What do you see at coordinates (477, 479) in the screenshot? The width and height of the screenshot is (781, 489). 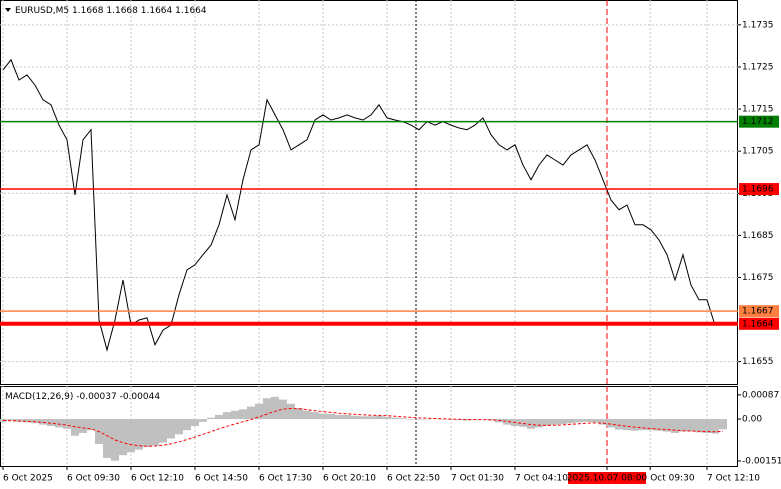 I see `x-tick-label: 7 Oct 01:30` at bounding box center [477, 479].